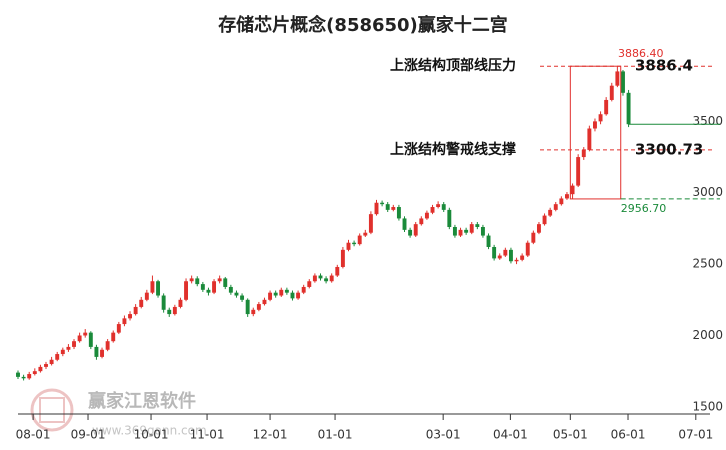  Describe the element at coordinates (151, 435) in the screenshot. I see `x-tick-label: 10-01` at that location.